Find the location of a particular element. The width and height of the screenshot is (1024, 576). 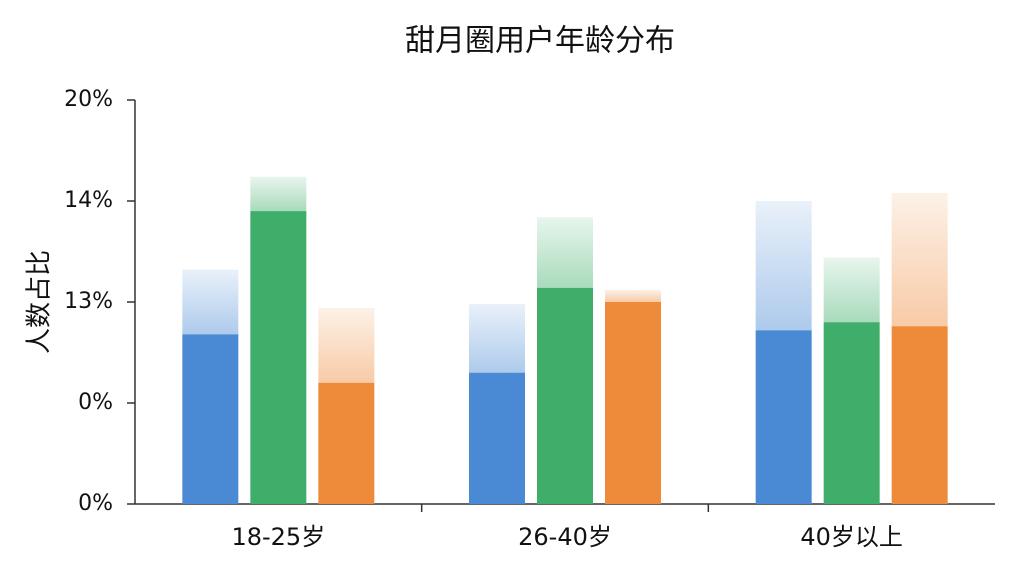

x-tick-label: 18-25岁 is located at coordinates (278, 537).